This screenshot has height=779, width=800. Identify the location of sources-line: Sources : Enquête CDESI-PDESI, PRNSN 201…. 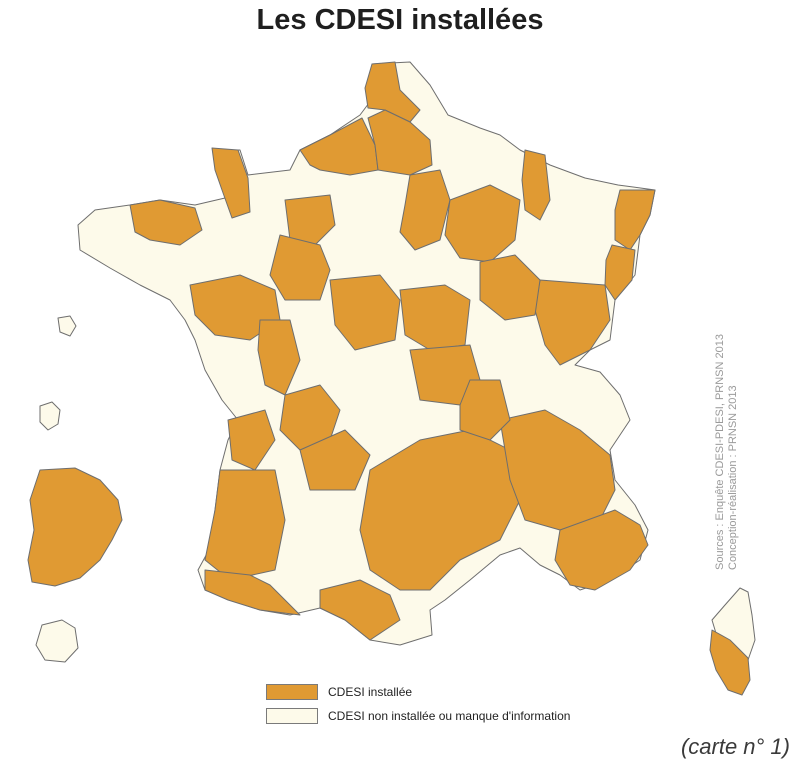
(720, 452).